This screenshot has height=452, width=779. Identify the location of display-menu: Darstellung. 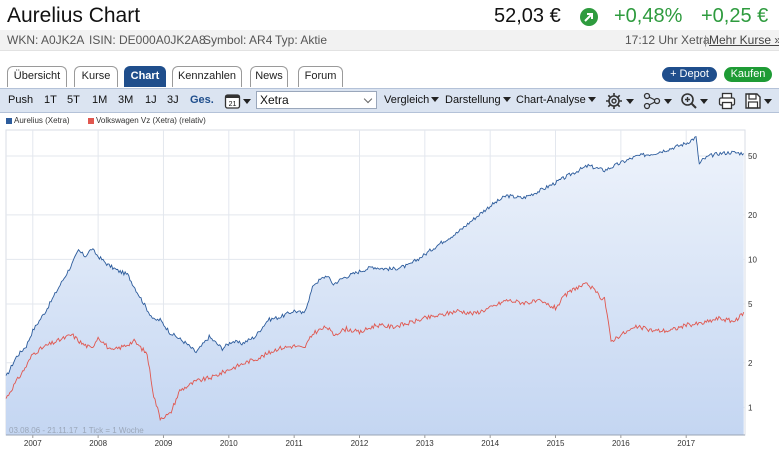
(478, 100).